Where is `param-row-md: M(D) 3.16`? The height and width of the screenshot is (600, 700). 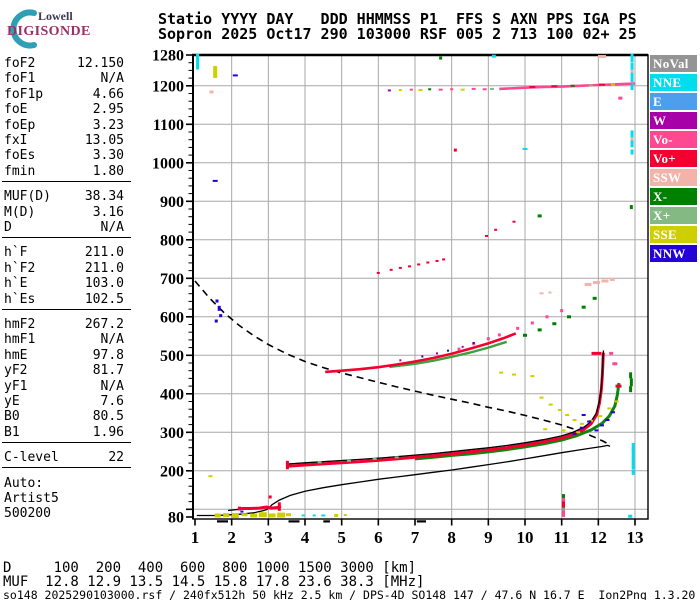 param-row-md: M(D) 3.16 is located at coordinates (64, 212).